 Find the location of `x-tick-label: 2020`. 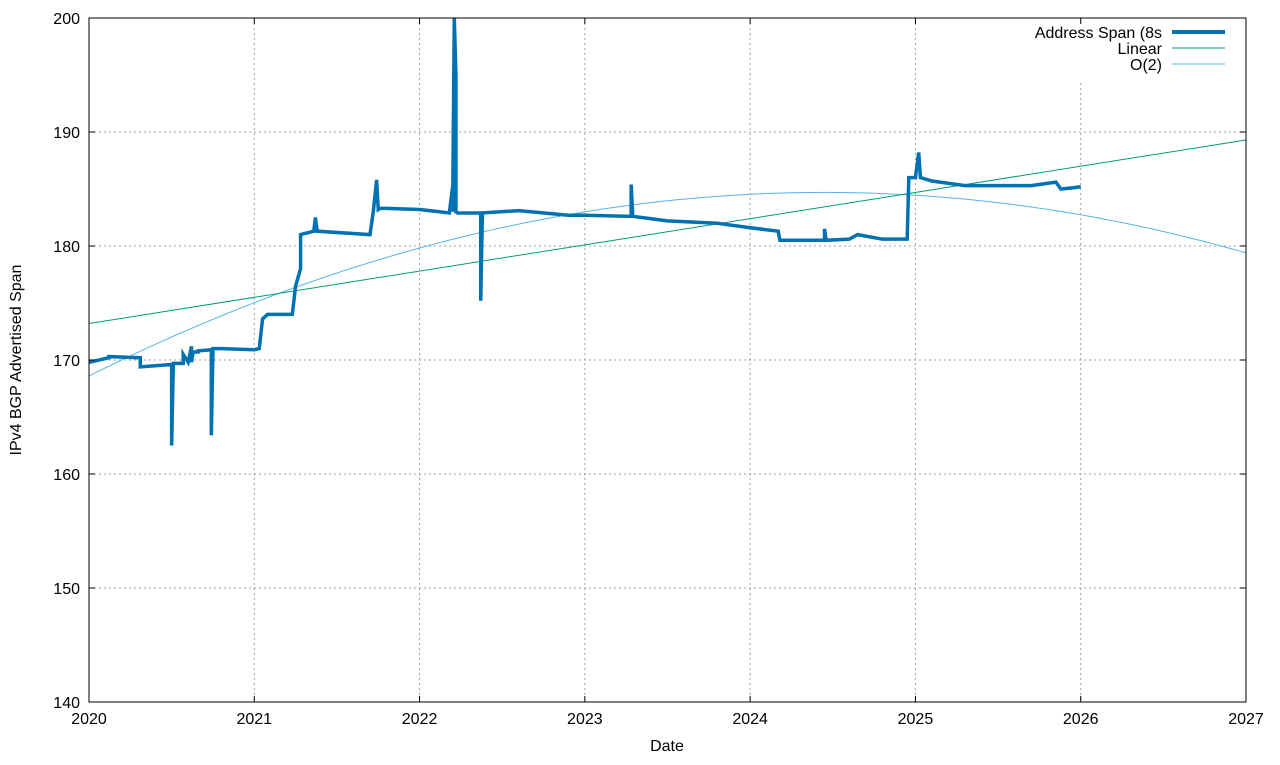

x-tick-label: 2020 is located at coordinates (89, 719).